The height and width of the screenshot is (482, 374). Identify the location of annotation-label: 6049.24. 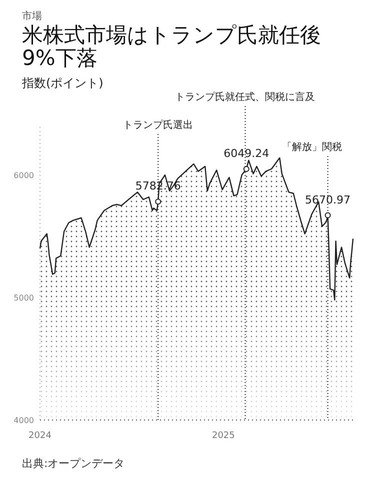
(247, 153).